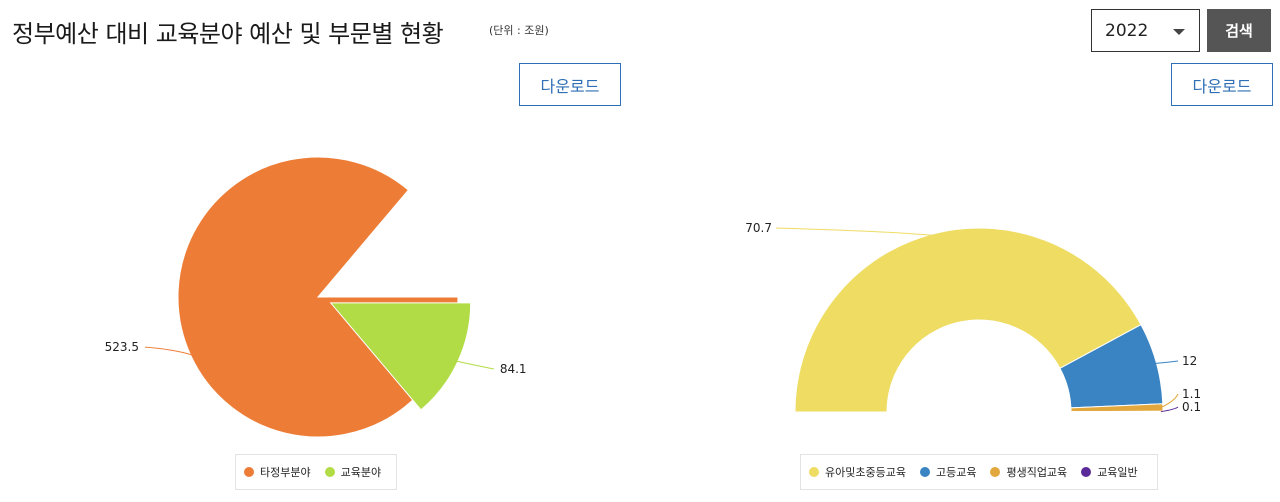 The width and height of the screenshot is (1280, 502). Describe the element at coordinates (1127, 30) in the screenshot. I see `year-select-value: 2022` at that location.